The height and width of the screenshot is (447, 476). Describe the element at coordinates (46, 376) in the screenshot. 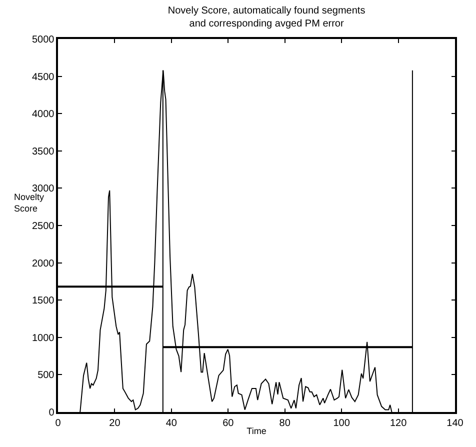

I see `y-tick-label: 500` at that location.